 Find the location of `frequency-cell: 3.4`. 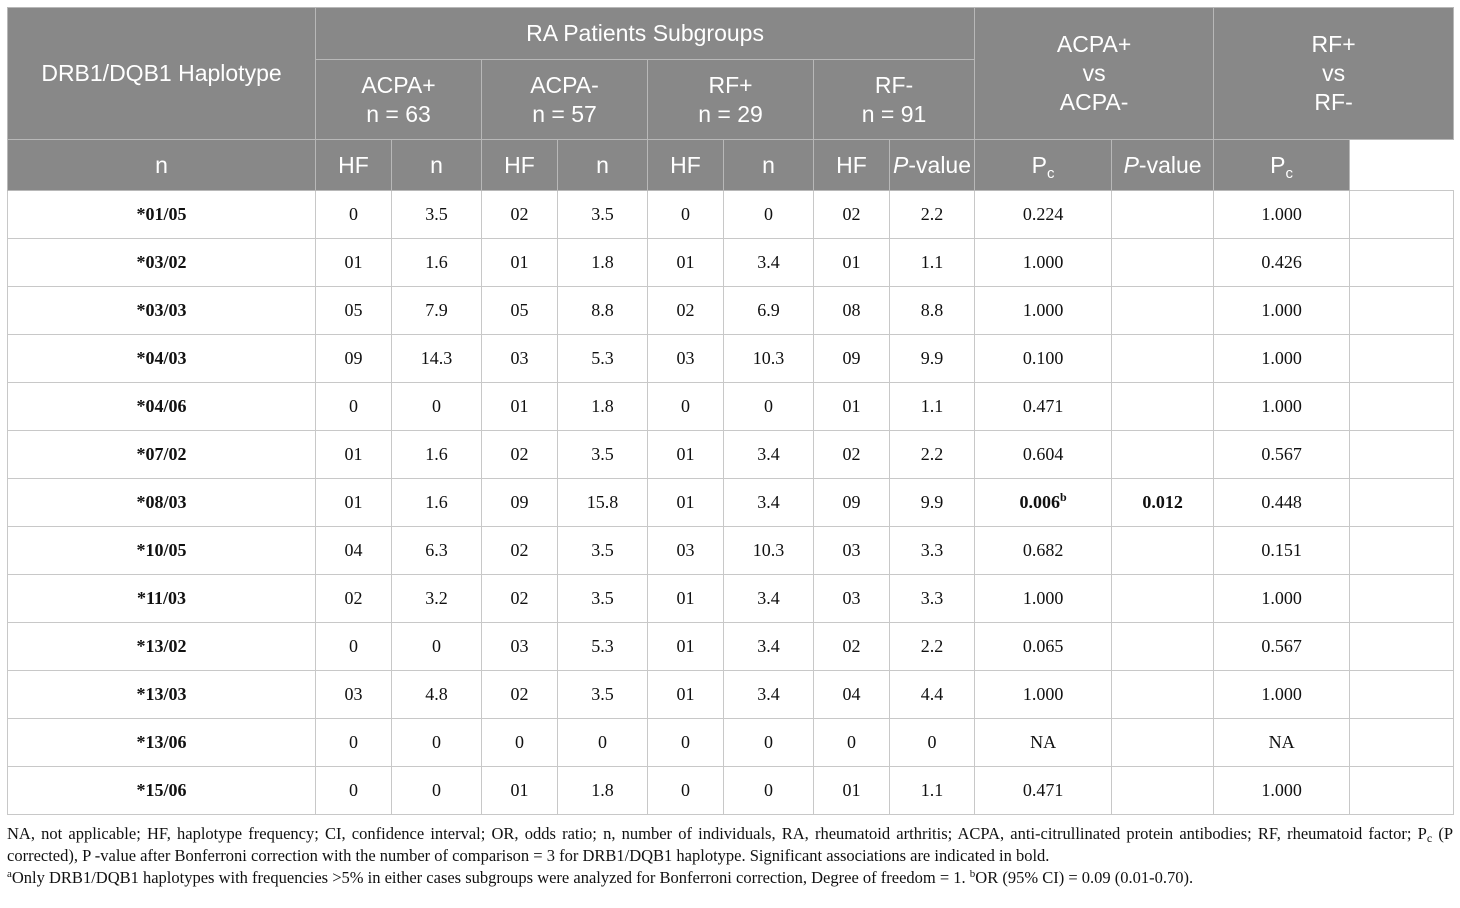

frequency-cell: 3.4 is located at coordinates (768, 454).